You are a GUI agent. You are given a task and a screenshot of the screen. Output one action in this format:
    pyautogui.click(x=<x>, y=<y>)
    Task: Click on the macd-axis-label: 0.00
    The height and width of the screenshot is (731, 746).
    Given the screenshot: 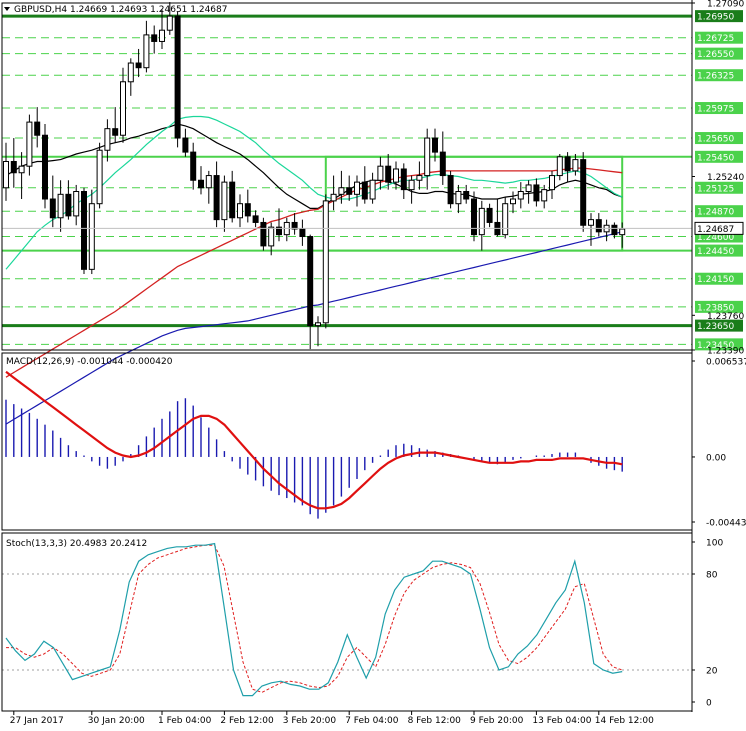 What is the action you would take?
    pyautogui.click(x=716, y=458)
    